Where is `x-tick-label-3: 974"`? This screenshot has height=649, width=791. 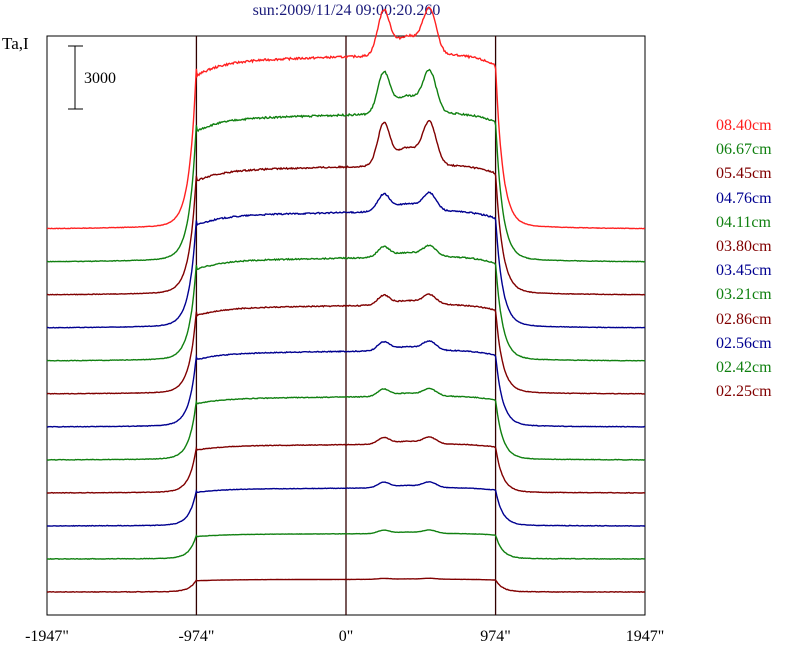
x-tick-label-3: 974" is located at coordinates (495, 636).